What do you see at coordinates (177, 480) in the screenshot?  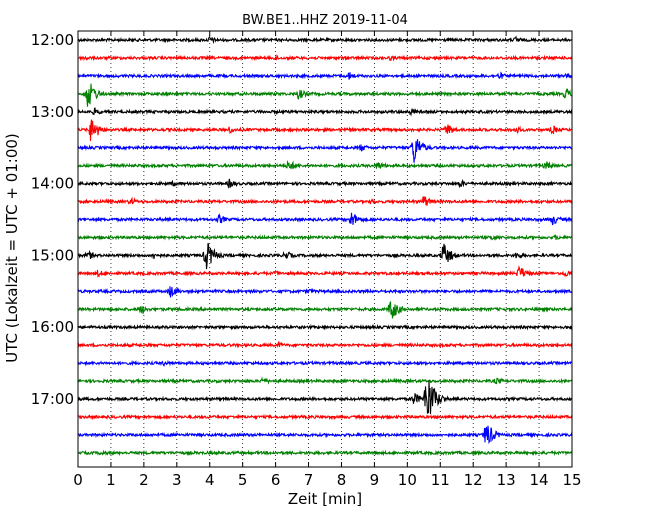 I see `x-tick-label-3: 3` at bounding box center [177, 480].